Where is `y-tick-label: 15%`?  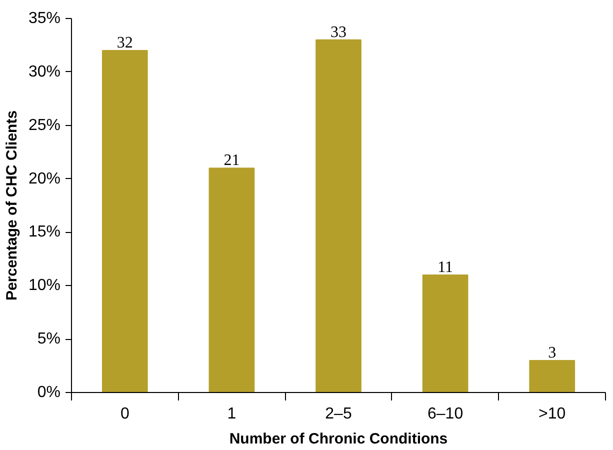
y-tick-label: 15% is located at coordinates (44, 232).